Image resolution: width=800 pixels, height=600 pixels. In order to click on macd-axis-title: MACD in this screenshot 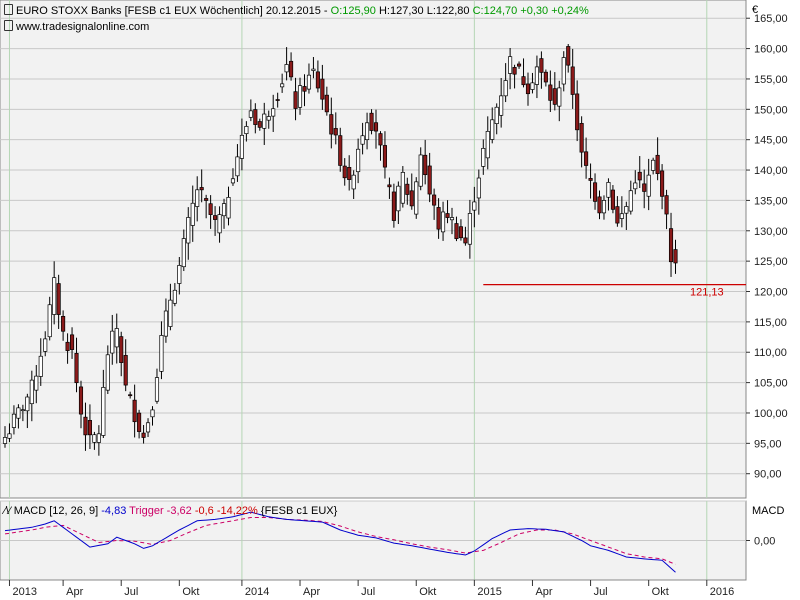, I will do `click(768, 511)`.